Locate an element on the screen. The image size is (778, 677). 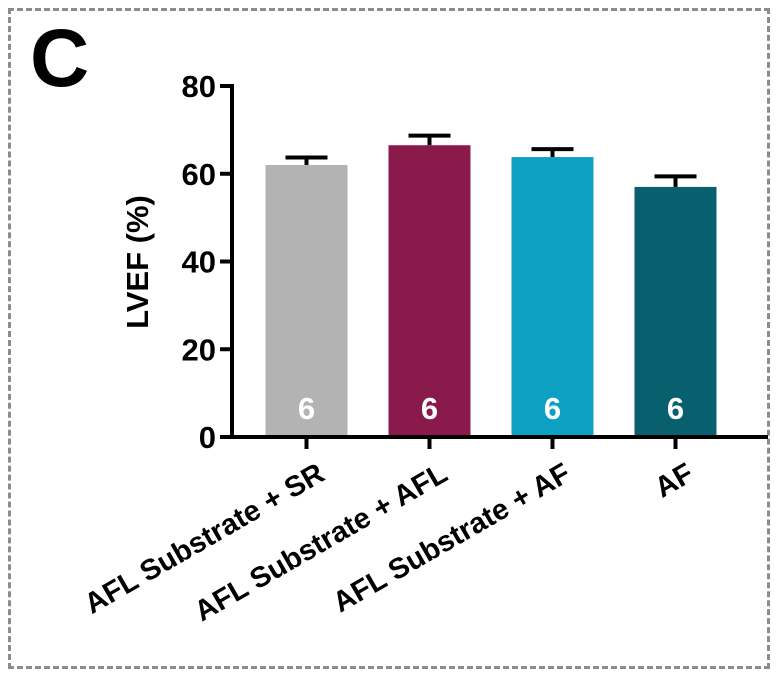
panel-label: C is located at coordinates (60, 58).